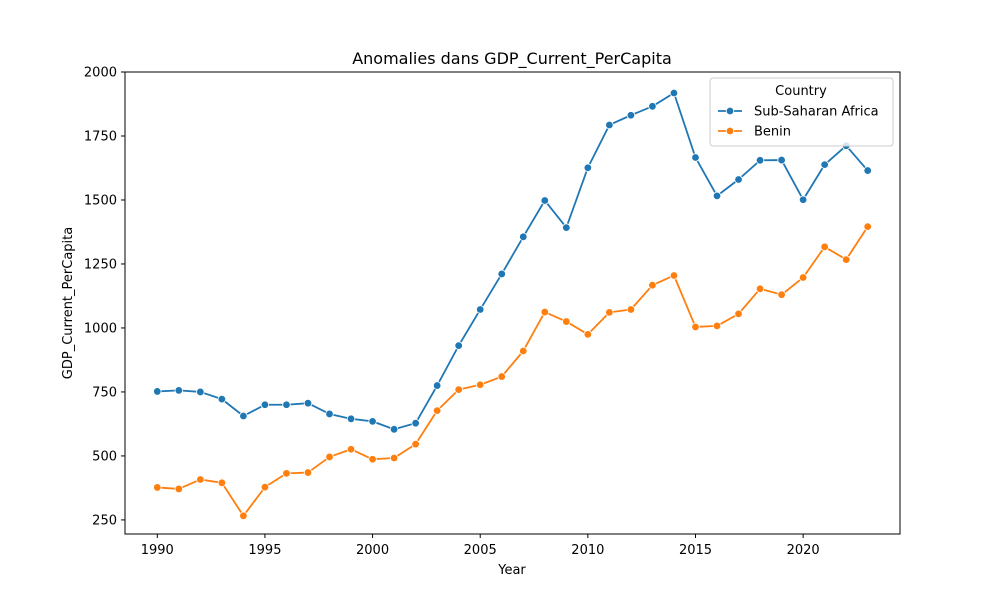 This screenshot has width=1000, height=600. What do you see at coordinates (695, 550) in the screenshot?
I see `x-tick-label: 2015` at bounding box center [695, 550].